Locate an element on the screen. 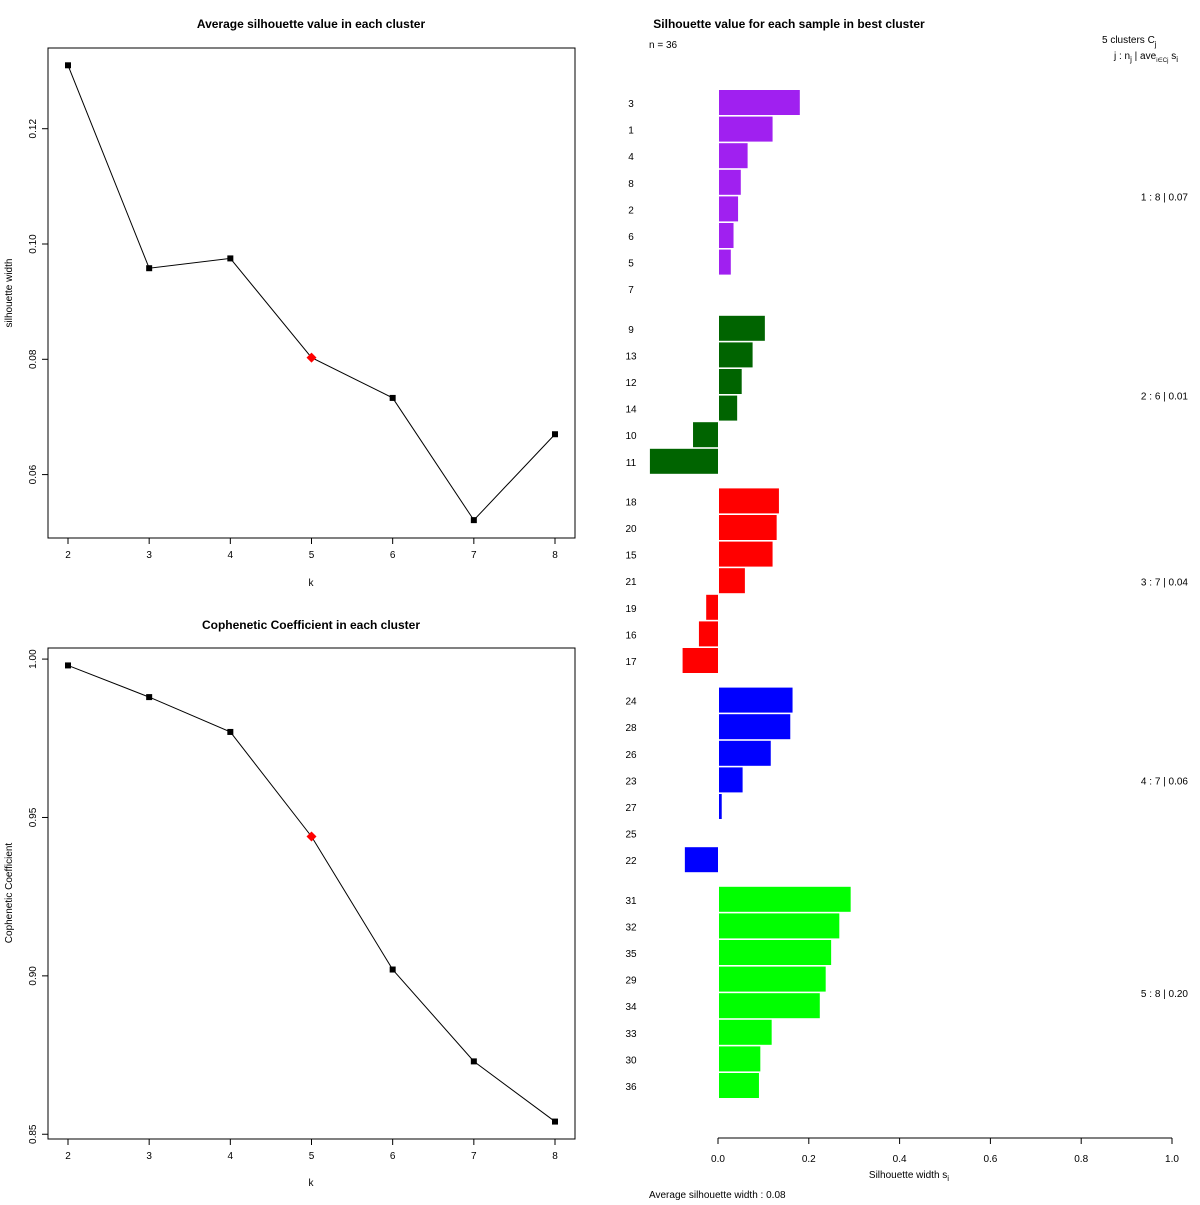 The image size is (1200, 1205). legend-subtitle-subscript-j: j is located at coordinates (1130, 59).